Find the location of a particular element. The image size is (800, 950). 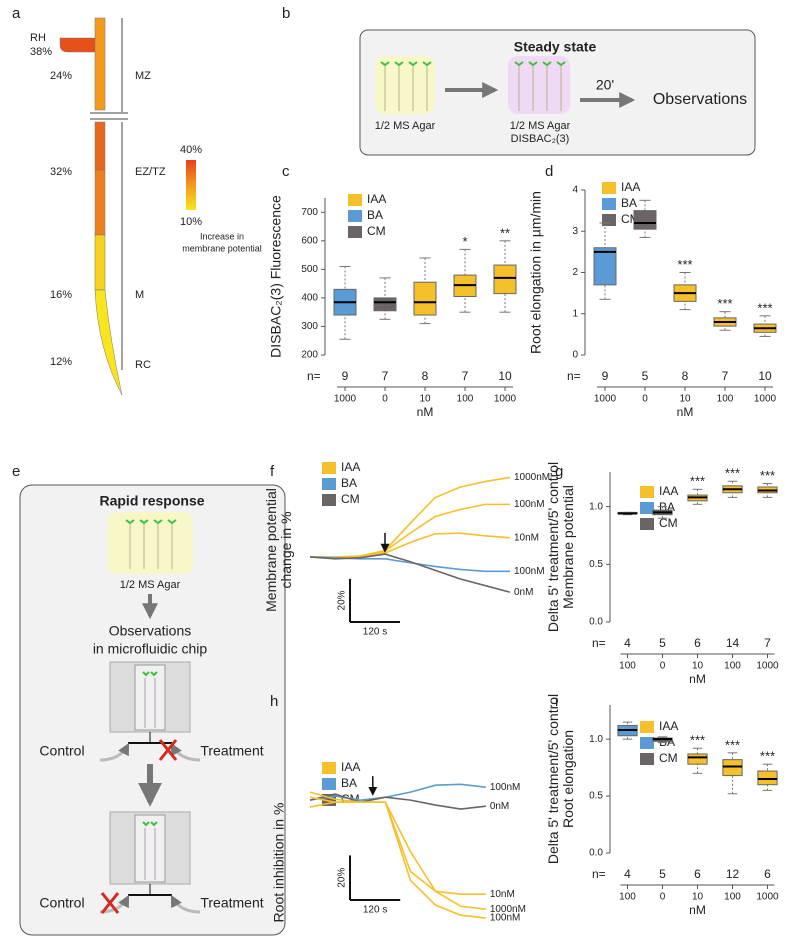

y-tick-label: 400 is located at coordinates (309, 298).